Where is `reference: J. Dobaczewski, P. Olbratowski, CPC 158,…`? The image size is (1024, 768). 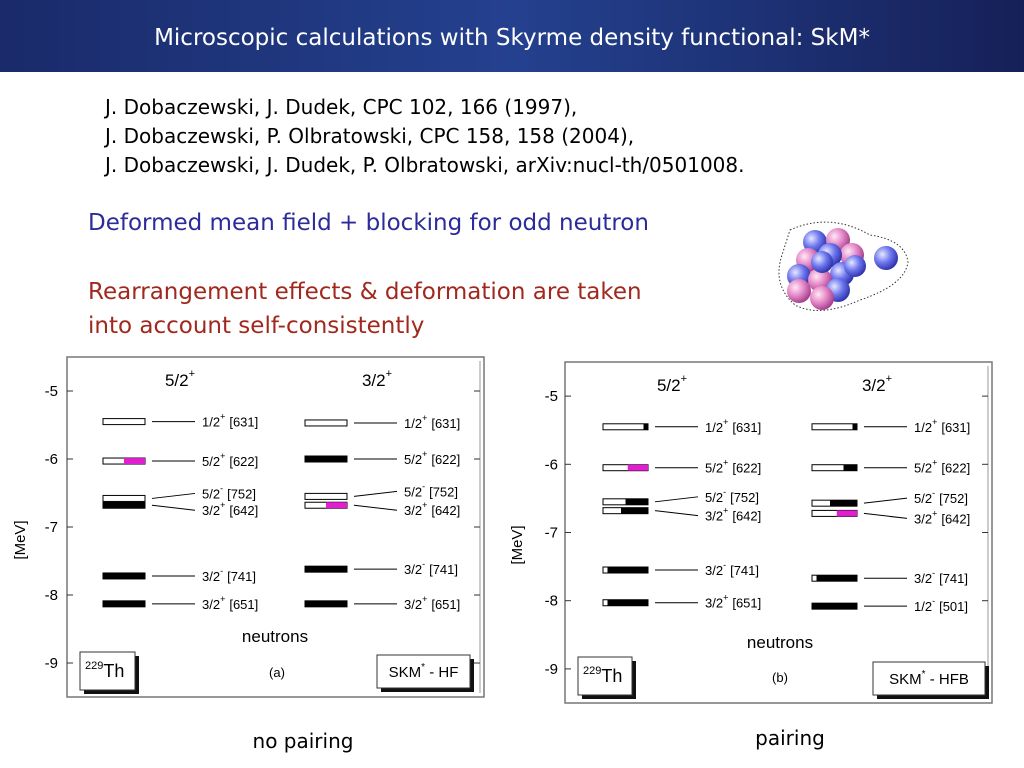 reference: J. Dobaczewski, P. Olbratowski, CPC 158,… is located at coordinates (368, 136).